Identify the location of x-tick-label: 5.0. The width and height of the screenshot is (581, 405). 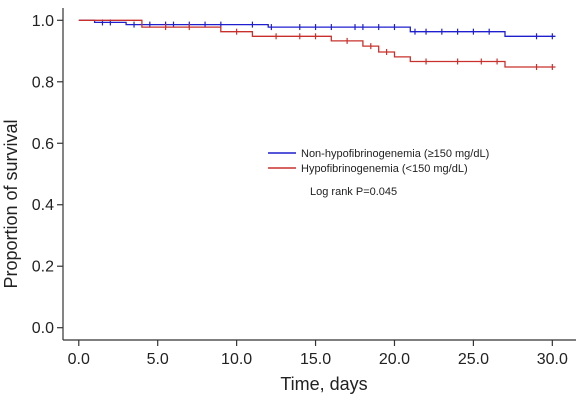
(158, 359).